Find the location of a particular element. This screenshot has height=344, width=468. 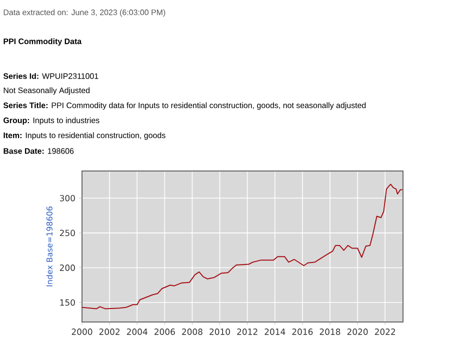

x-tick-label: 2012 is located at coordinates (247, 331).